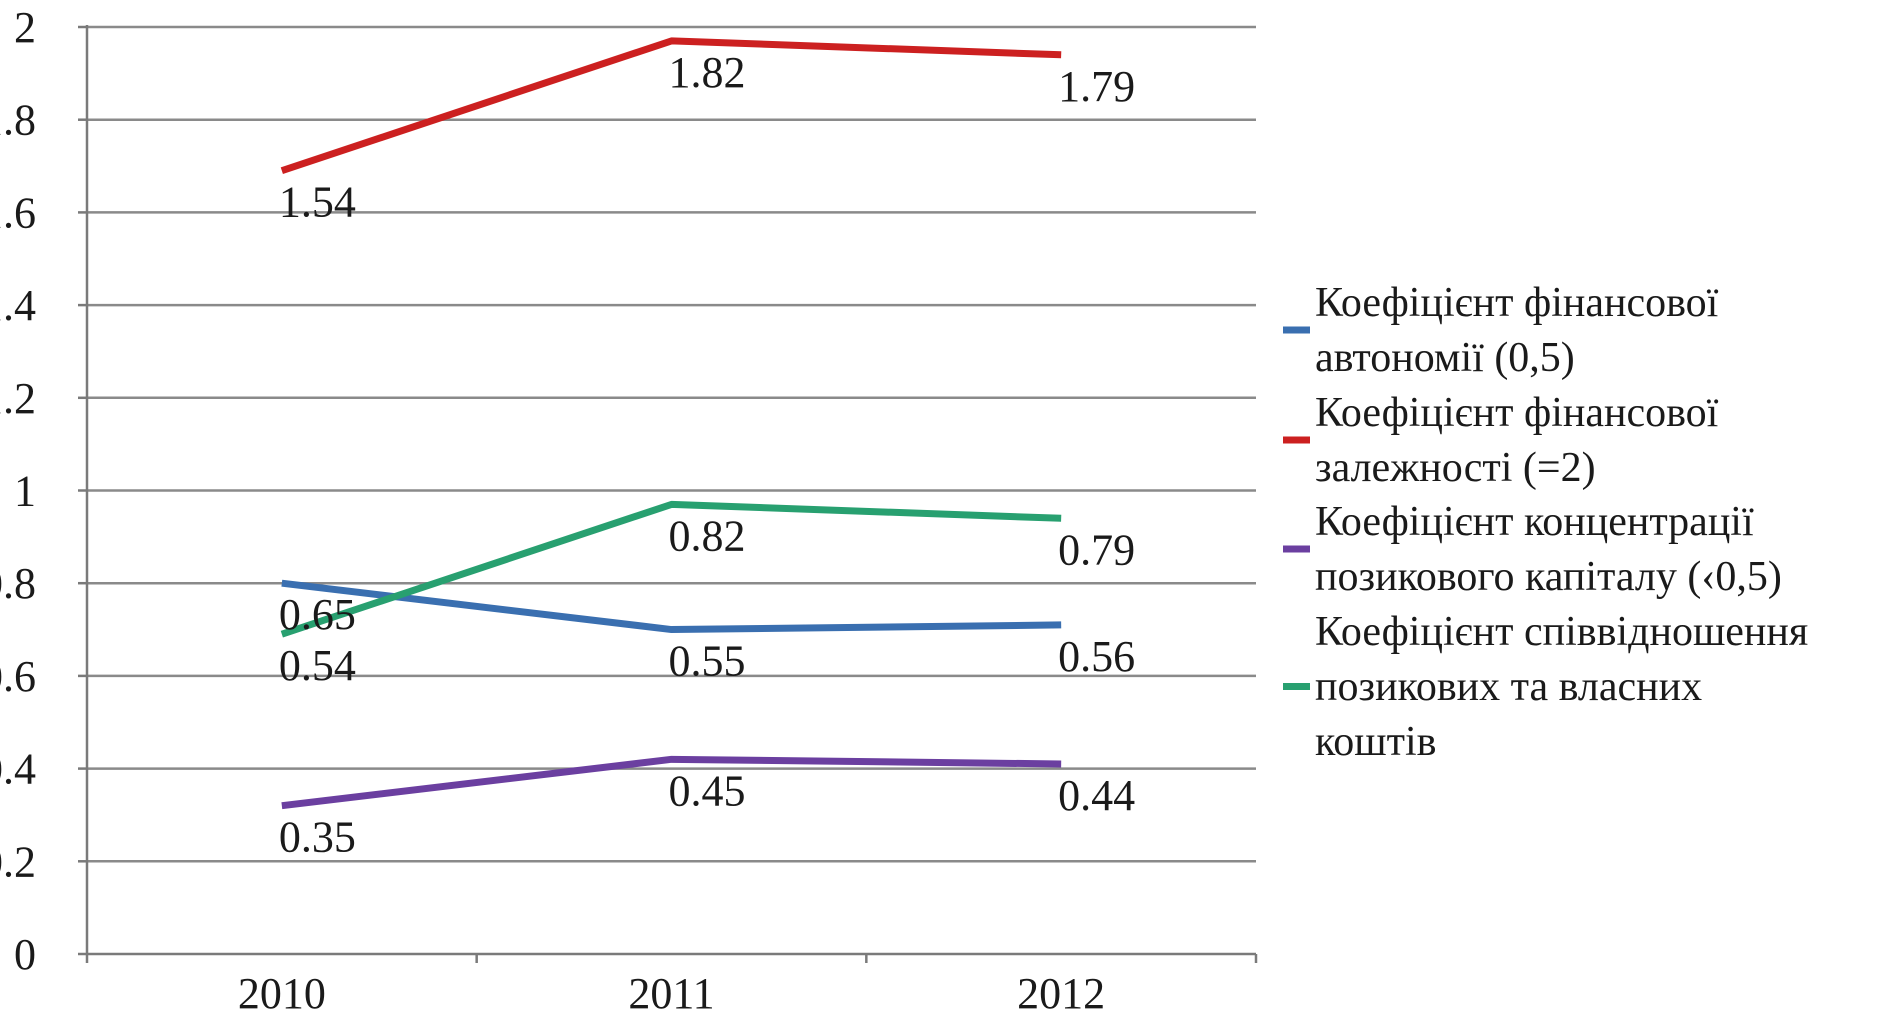  I want to click on x-tick-label: 2012, so click(1061, 991).